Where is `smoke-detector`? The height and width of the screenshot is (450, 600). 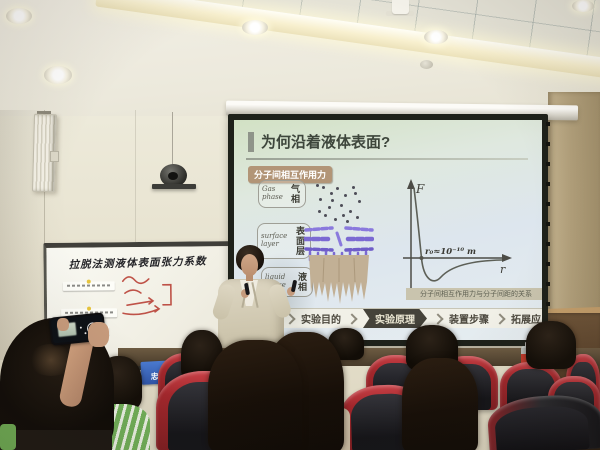
smoke-detector is located at coordinates (426, 64).